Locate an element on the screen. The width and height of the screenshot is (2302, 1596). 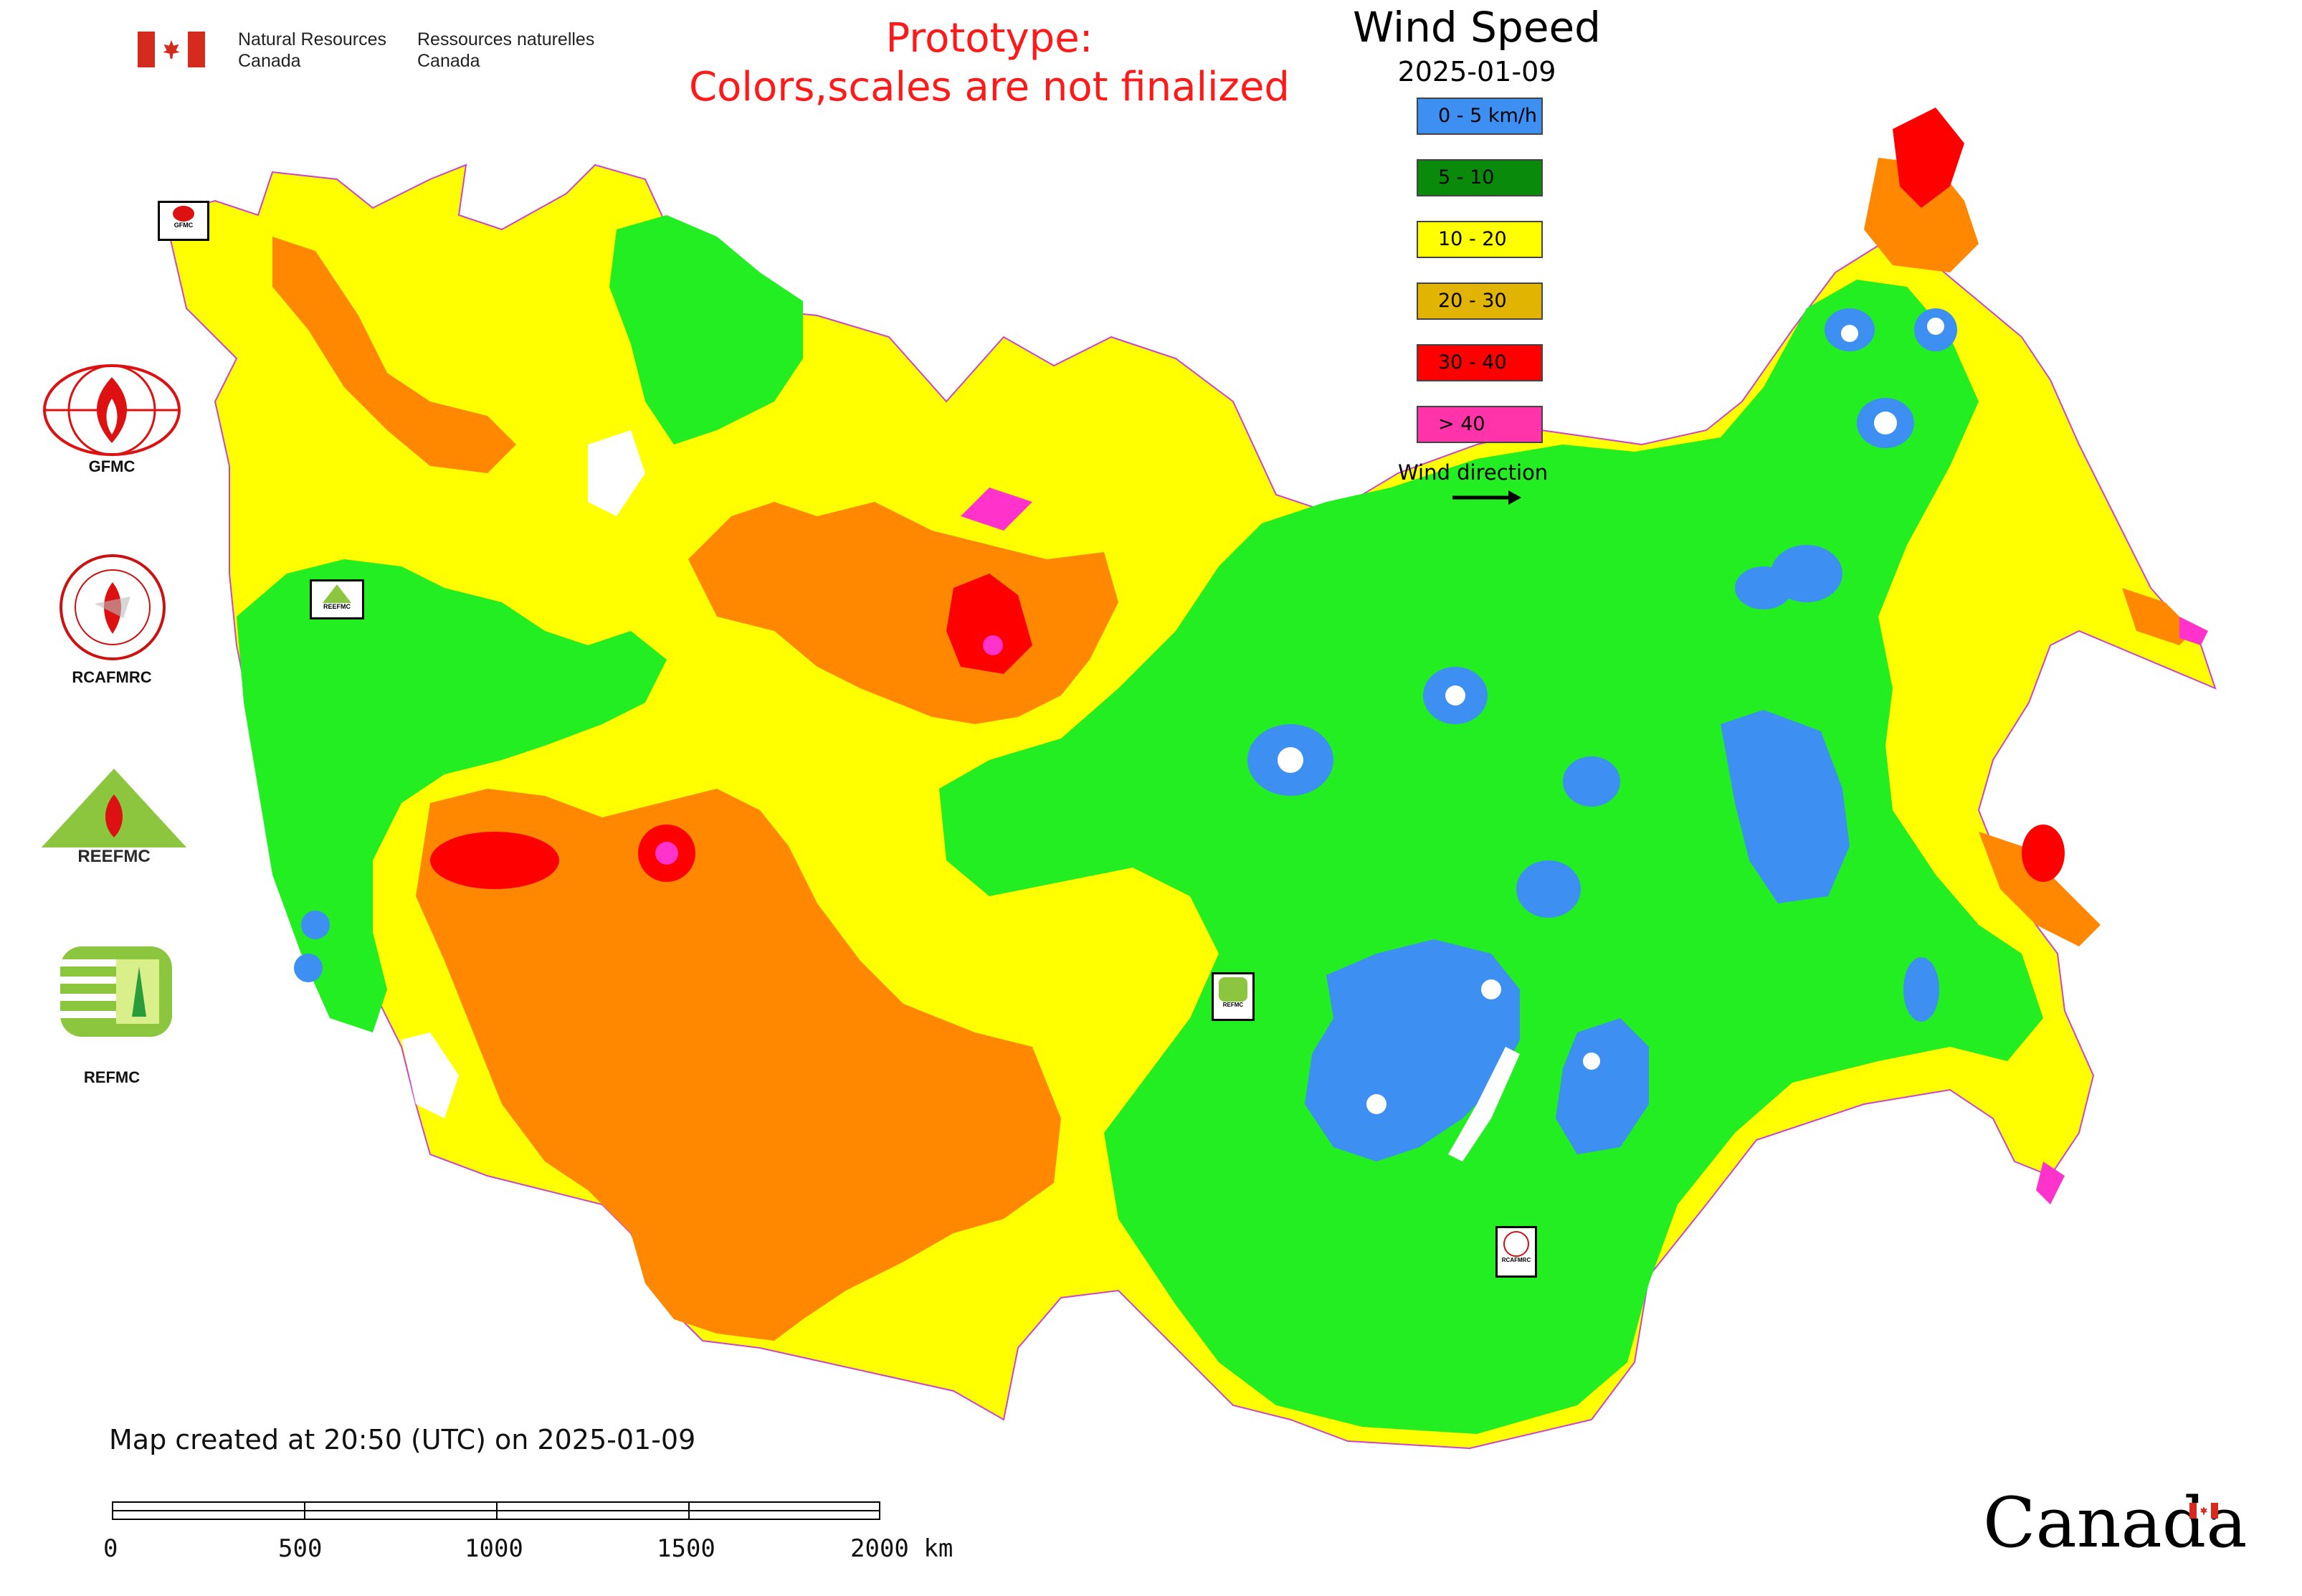
zone-20-30-north is located at coordinates (903, 613).